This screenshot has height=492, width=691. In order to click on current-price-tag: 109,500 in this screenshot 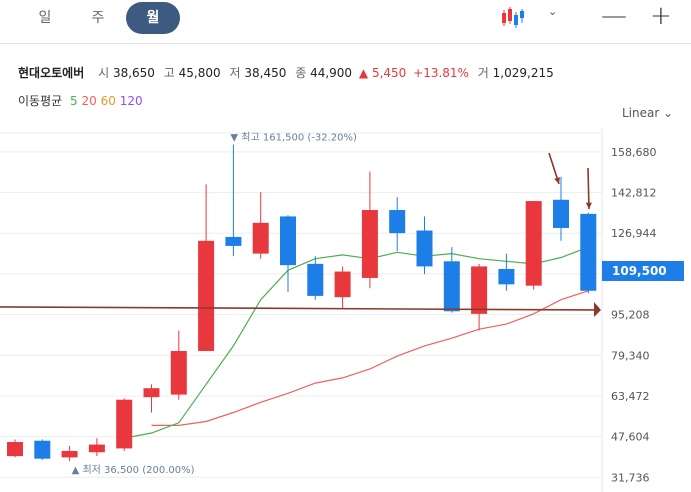, I will do `click(643, 271)`.